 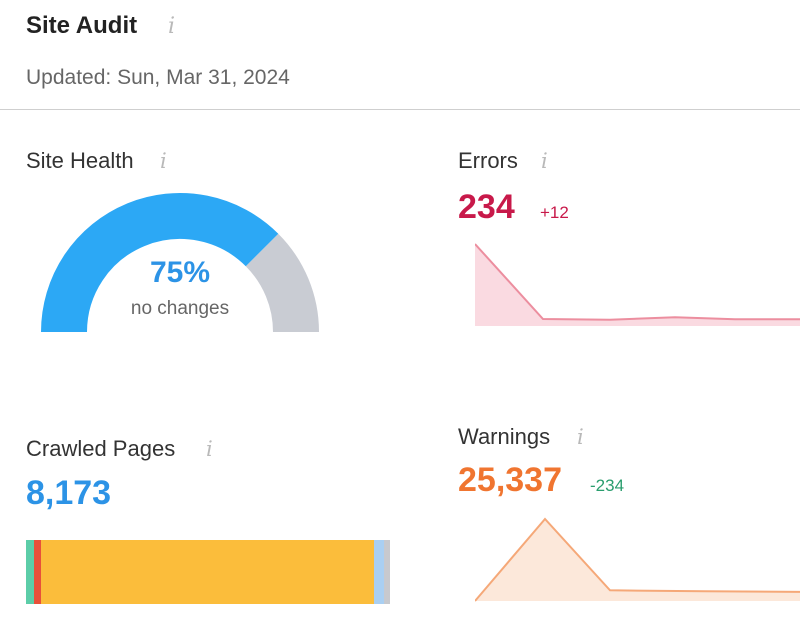 I want to click on gauge-remaining-arc, so click(x=282, y=283).